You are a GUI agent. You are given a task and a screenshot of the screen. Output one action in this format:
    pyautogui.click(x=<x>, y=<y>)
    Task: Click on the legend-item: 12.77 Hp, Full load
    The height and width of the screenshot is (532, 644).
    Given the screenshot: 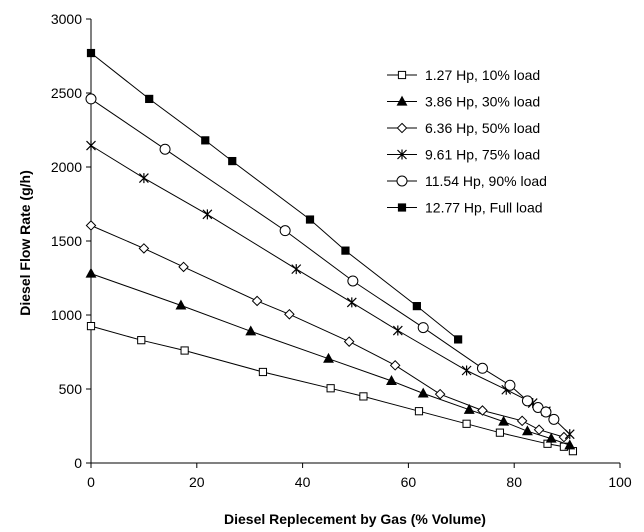 What is the action you would take?
    pyautogui.click(x=465, y=208)
    